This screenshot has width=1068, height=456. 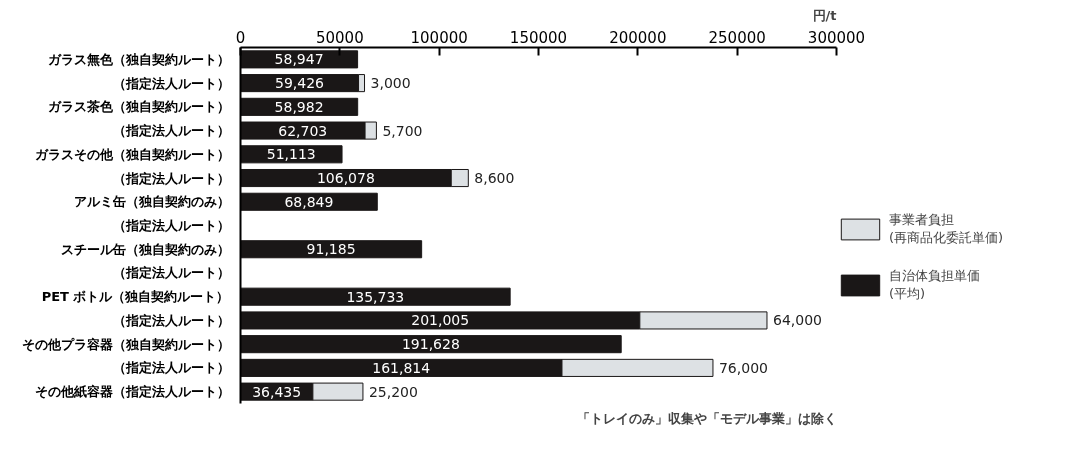 I want to click on data-label: 8,600, so click(x=494, y=178).